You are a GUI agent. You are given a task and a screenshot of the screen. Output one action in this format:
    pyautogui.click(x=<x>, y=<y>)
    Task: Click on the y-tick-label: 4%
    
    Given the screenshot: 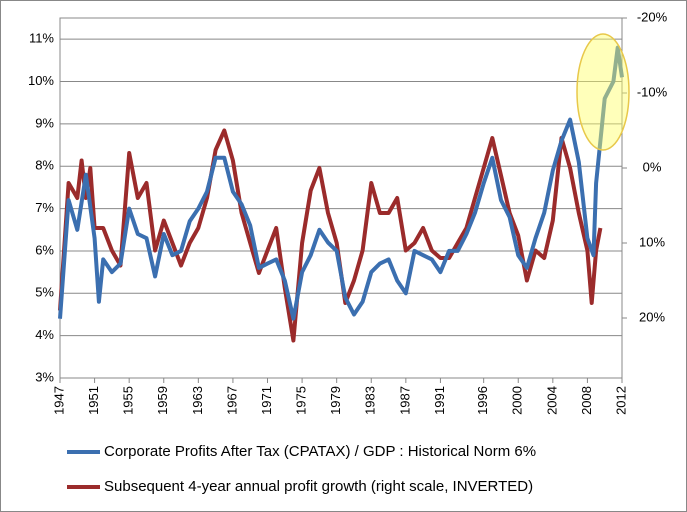 What is the action you would take?
    pyautogui.click(x=44, y=334)
    